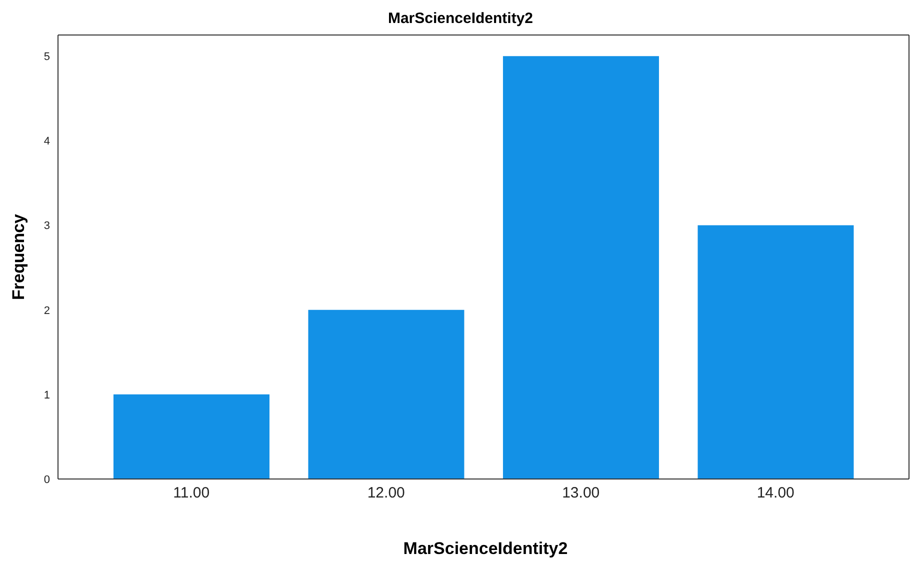  I want to click on x-tick-label: 11.00, so click(191, 493).